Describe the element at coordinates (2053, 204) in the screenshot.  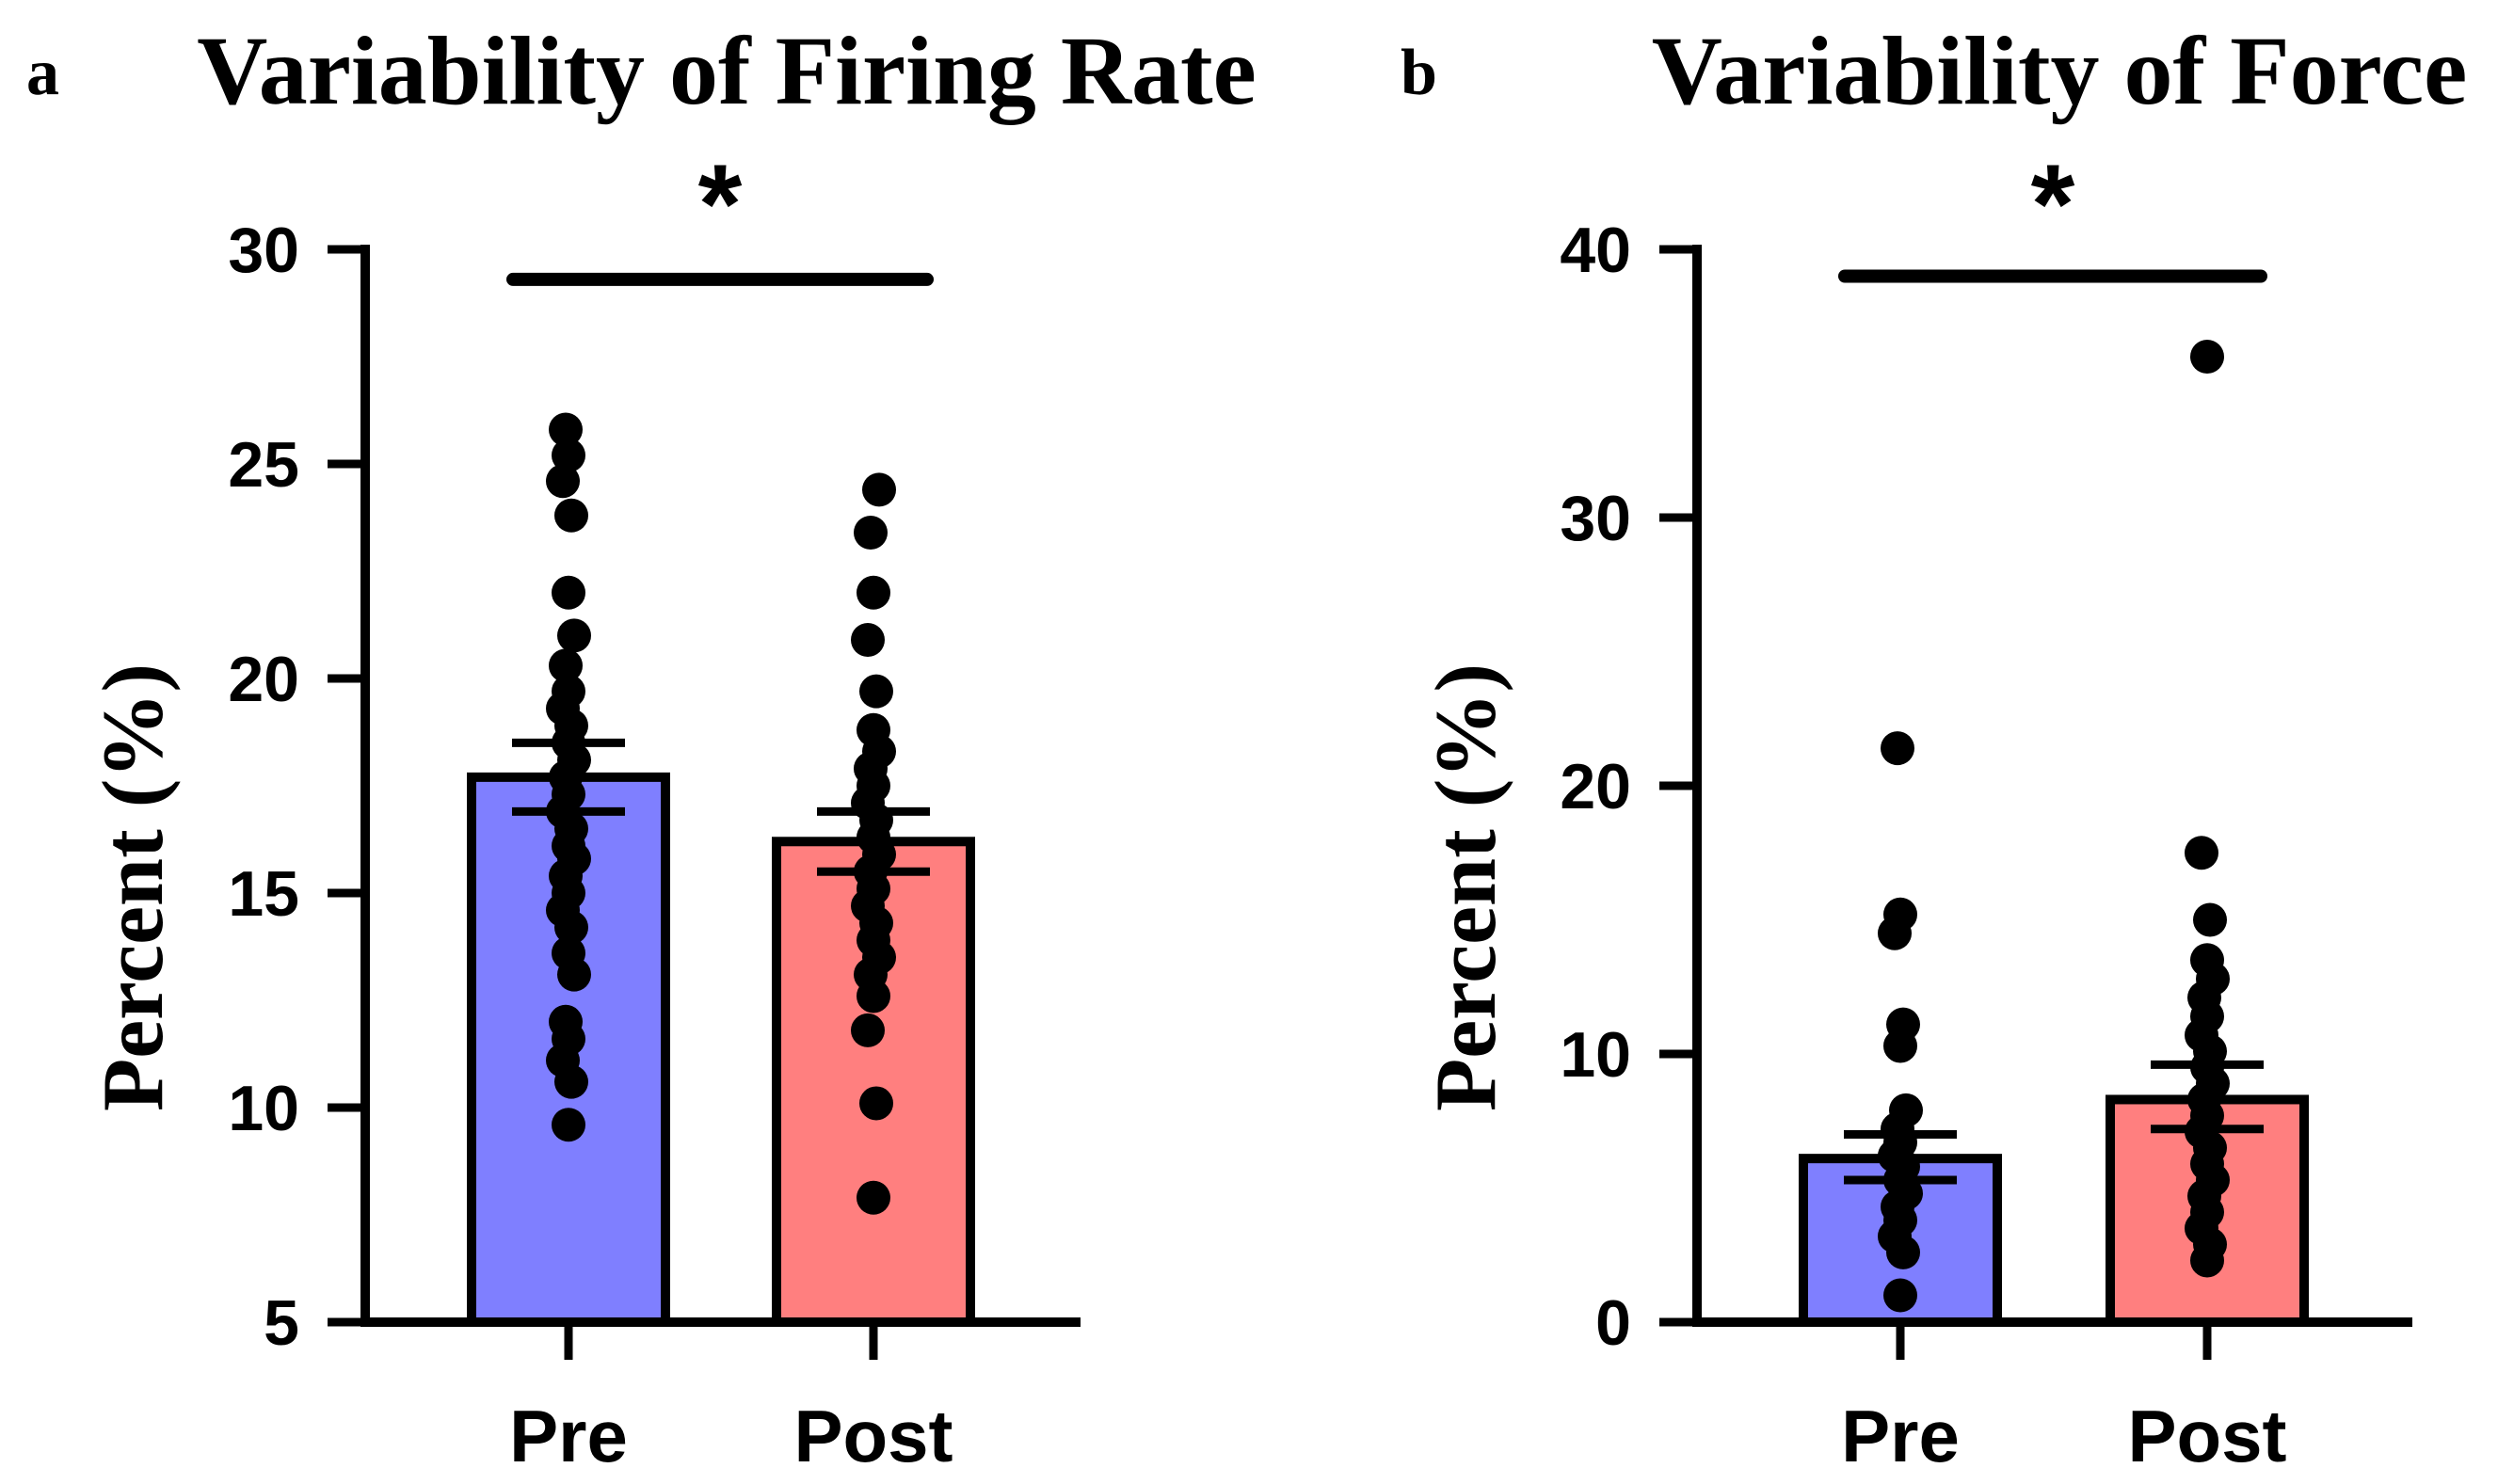
I see `significance-star-b: *` at that location.